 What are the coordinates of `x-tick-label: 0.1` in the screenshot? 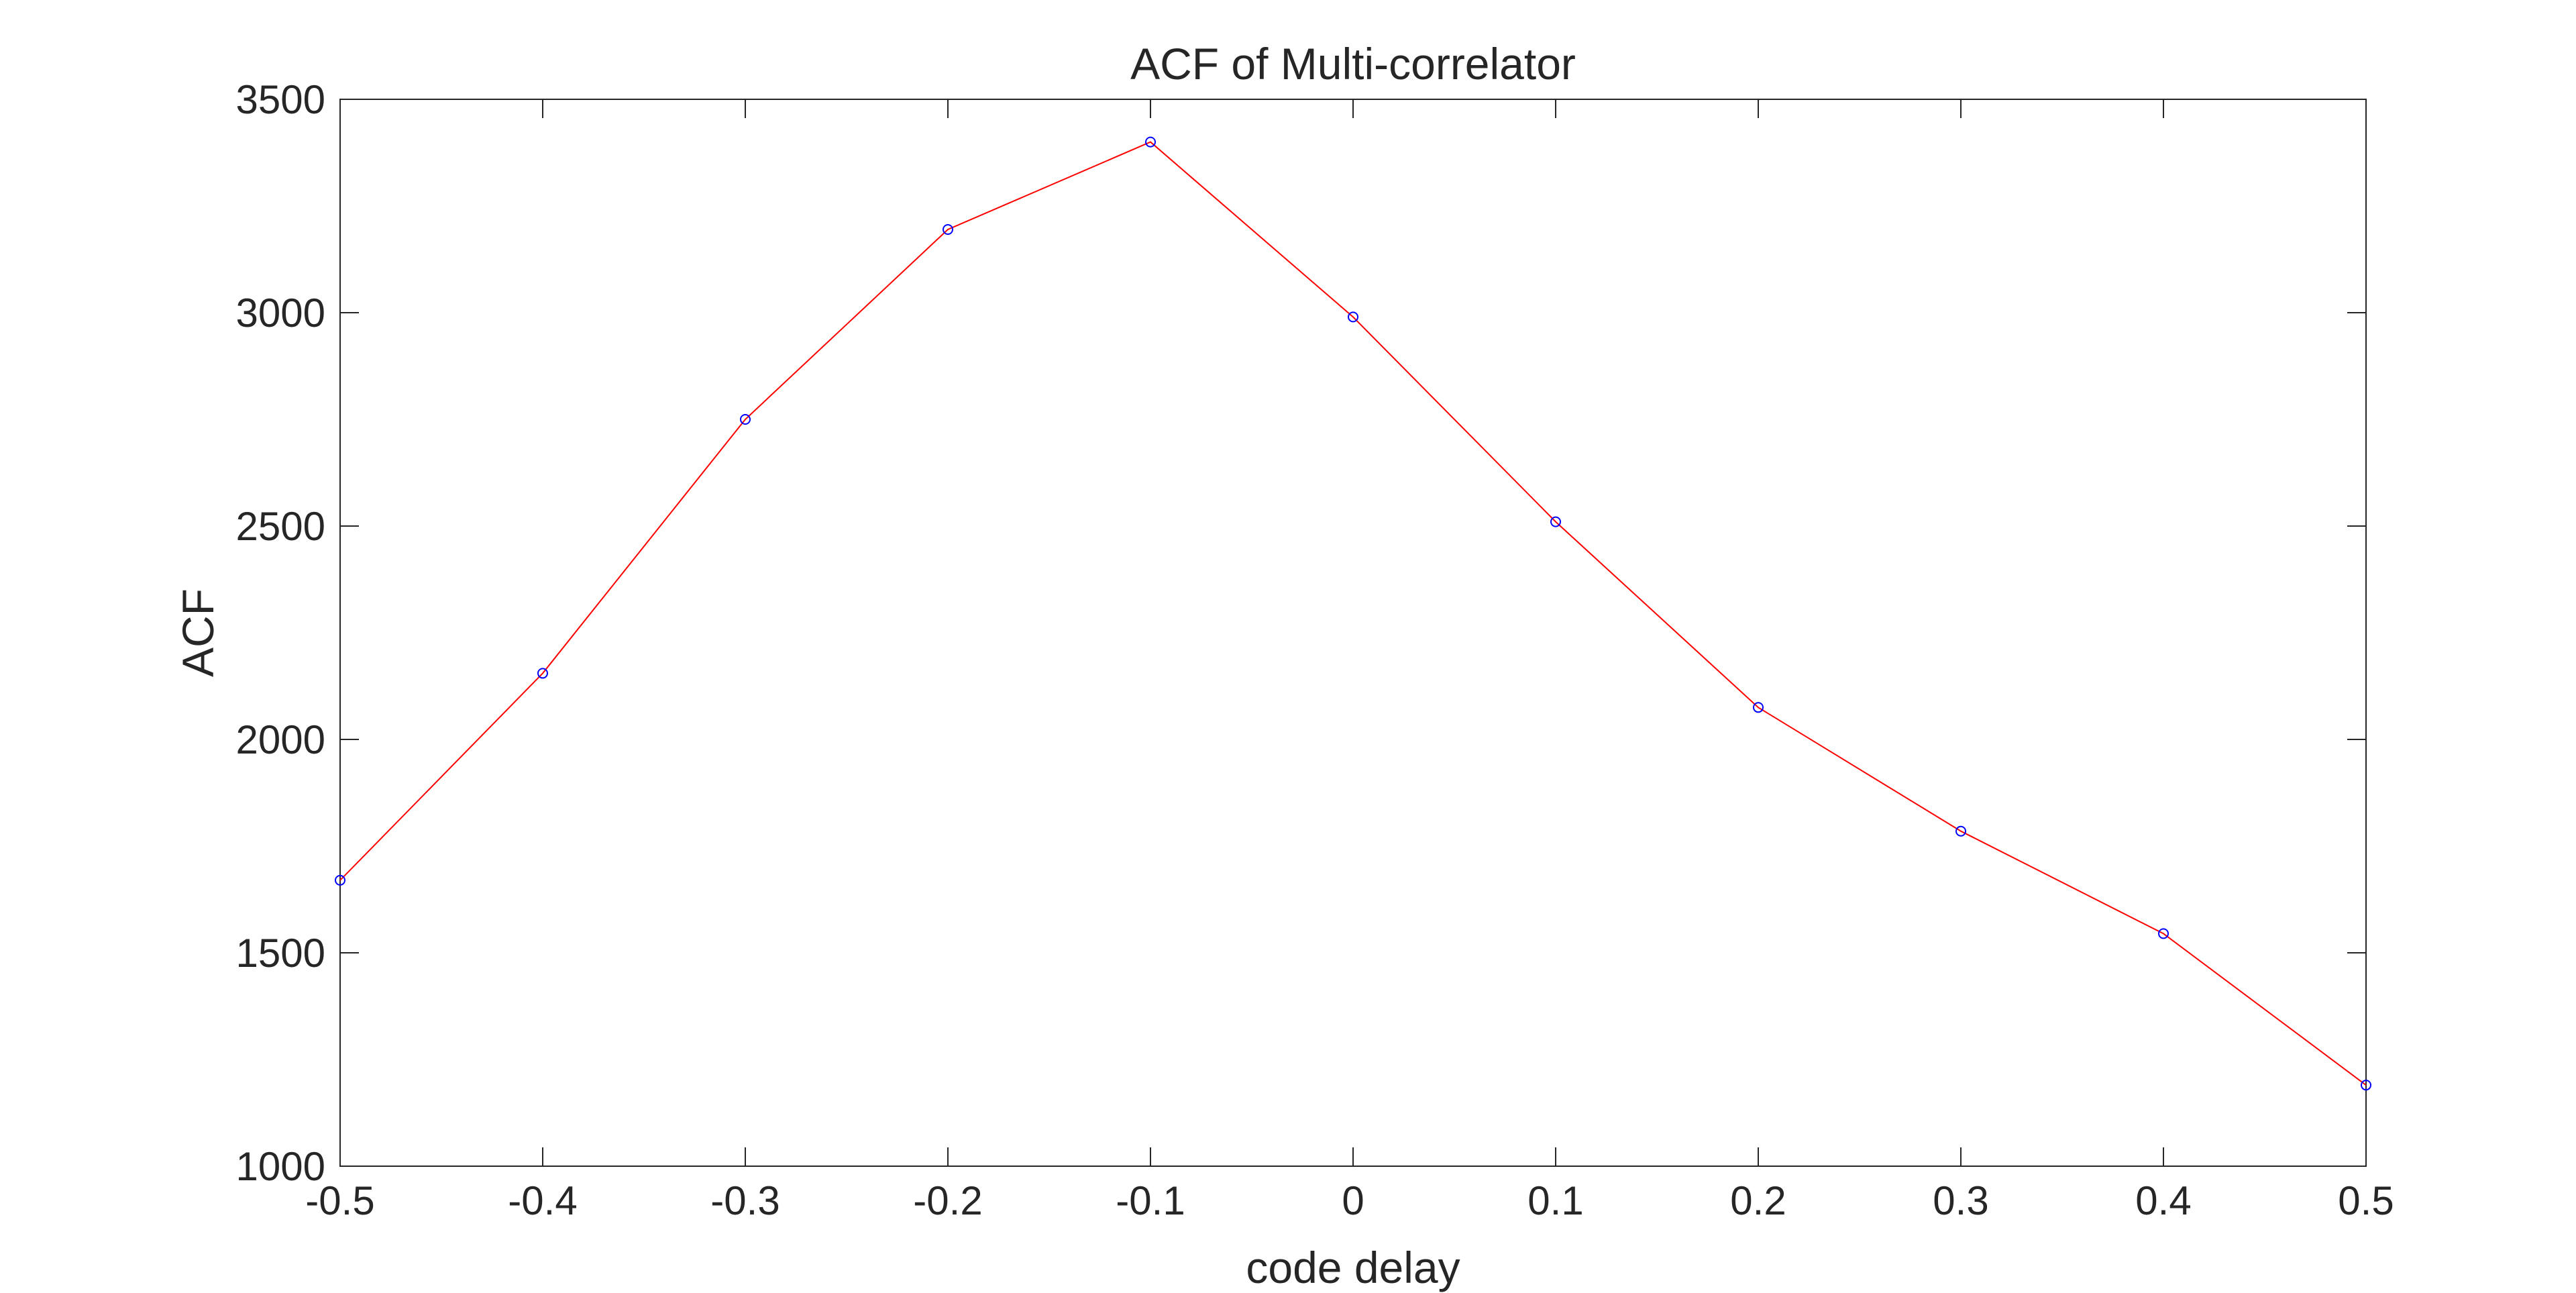 It's located at (1555, 1200).